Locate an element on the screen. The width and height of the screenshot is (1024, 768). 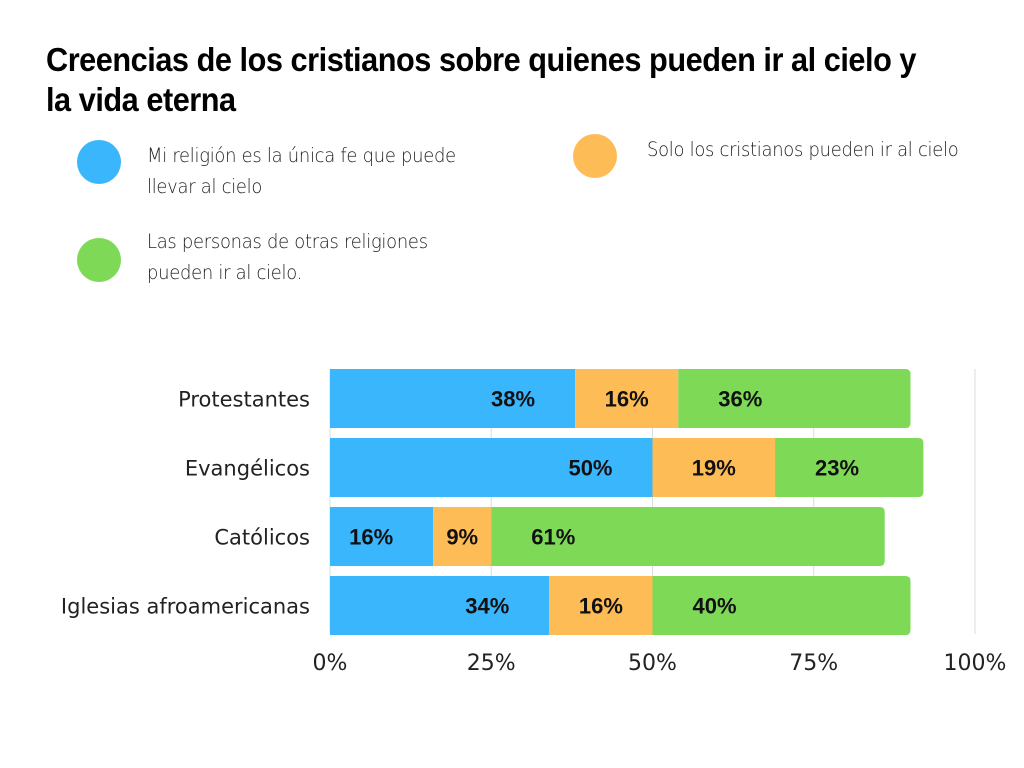
category-label: Protestantes is located at coordinates (244, 400).